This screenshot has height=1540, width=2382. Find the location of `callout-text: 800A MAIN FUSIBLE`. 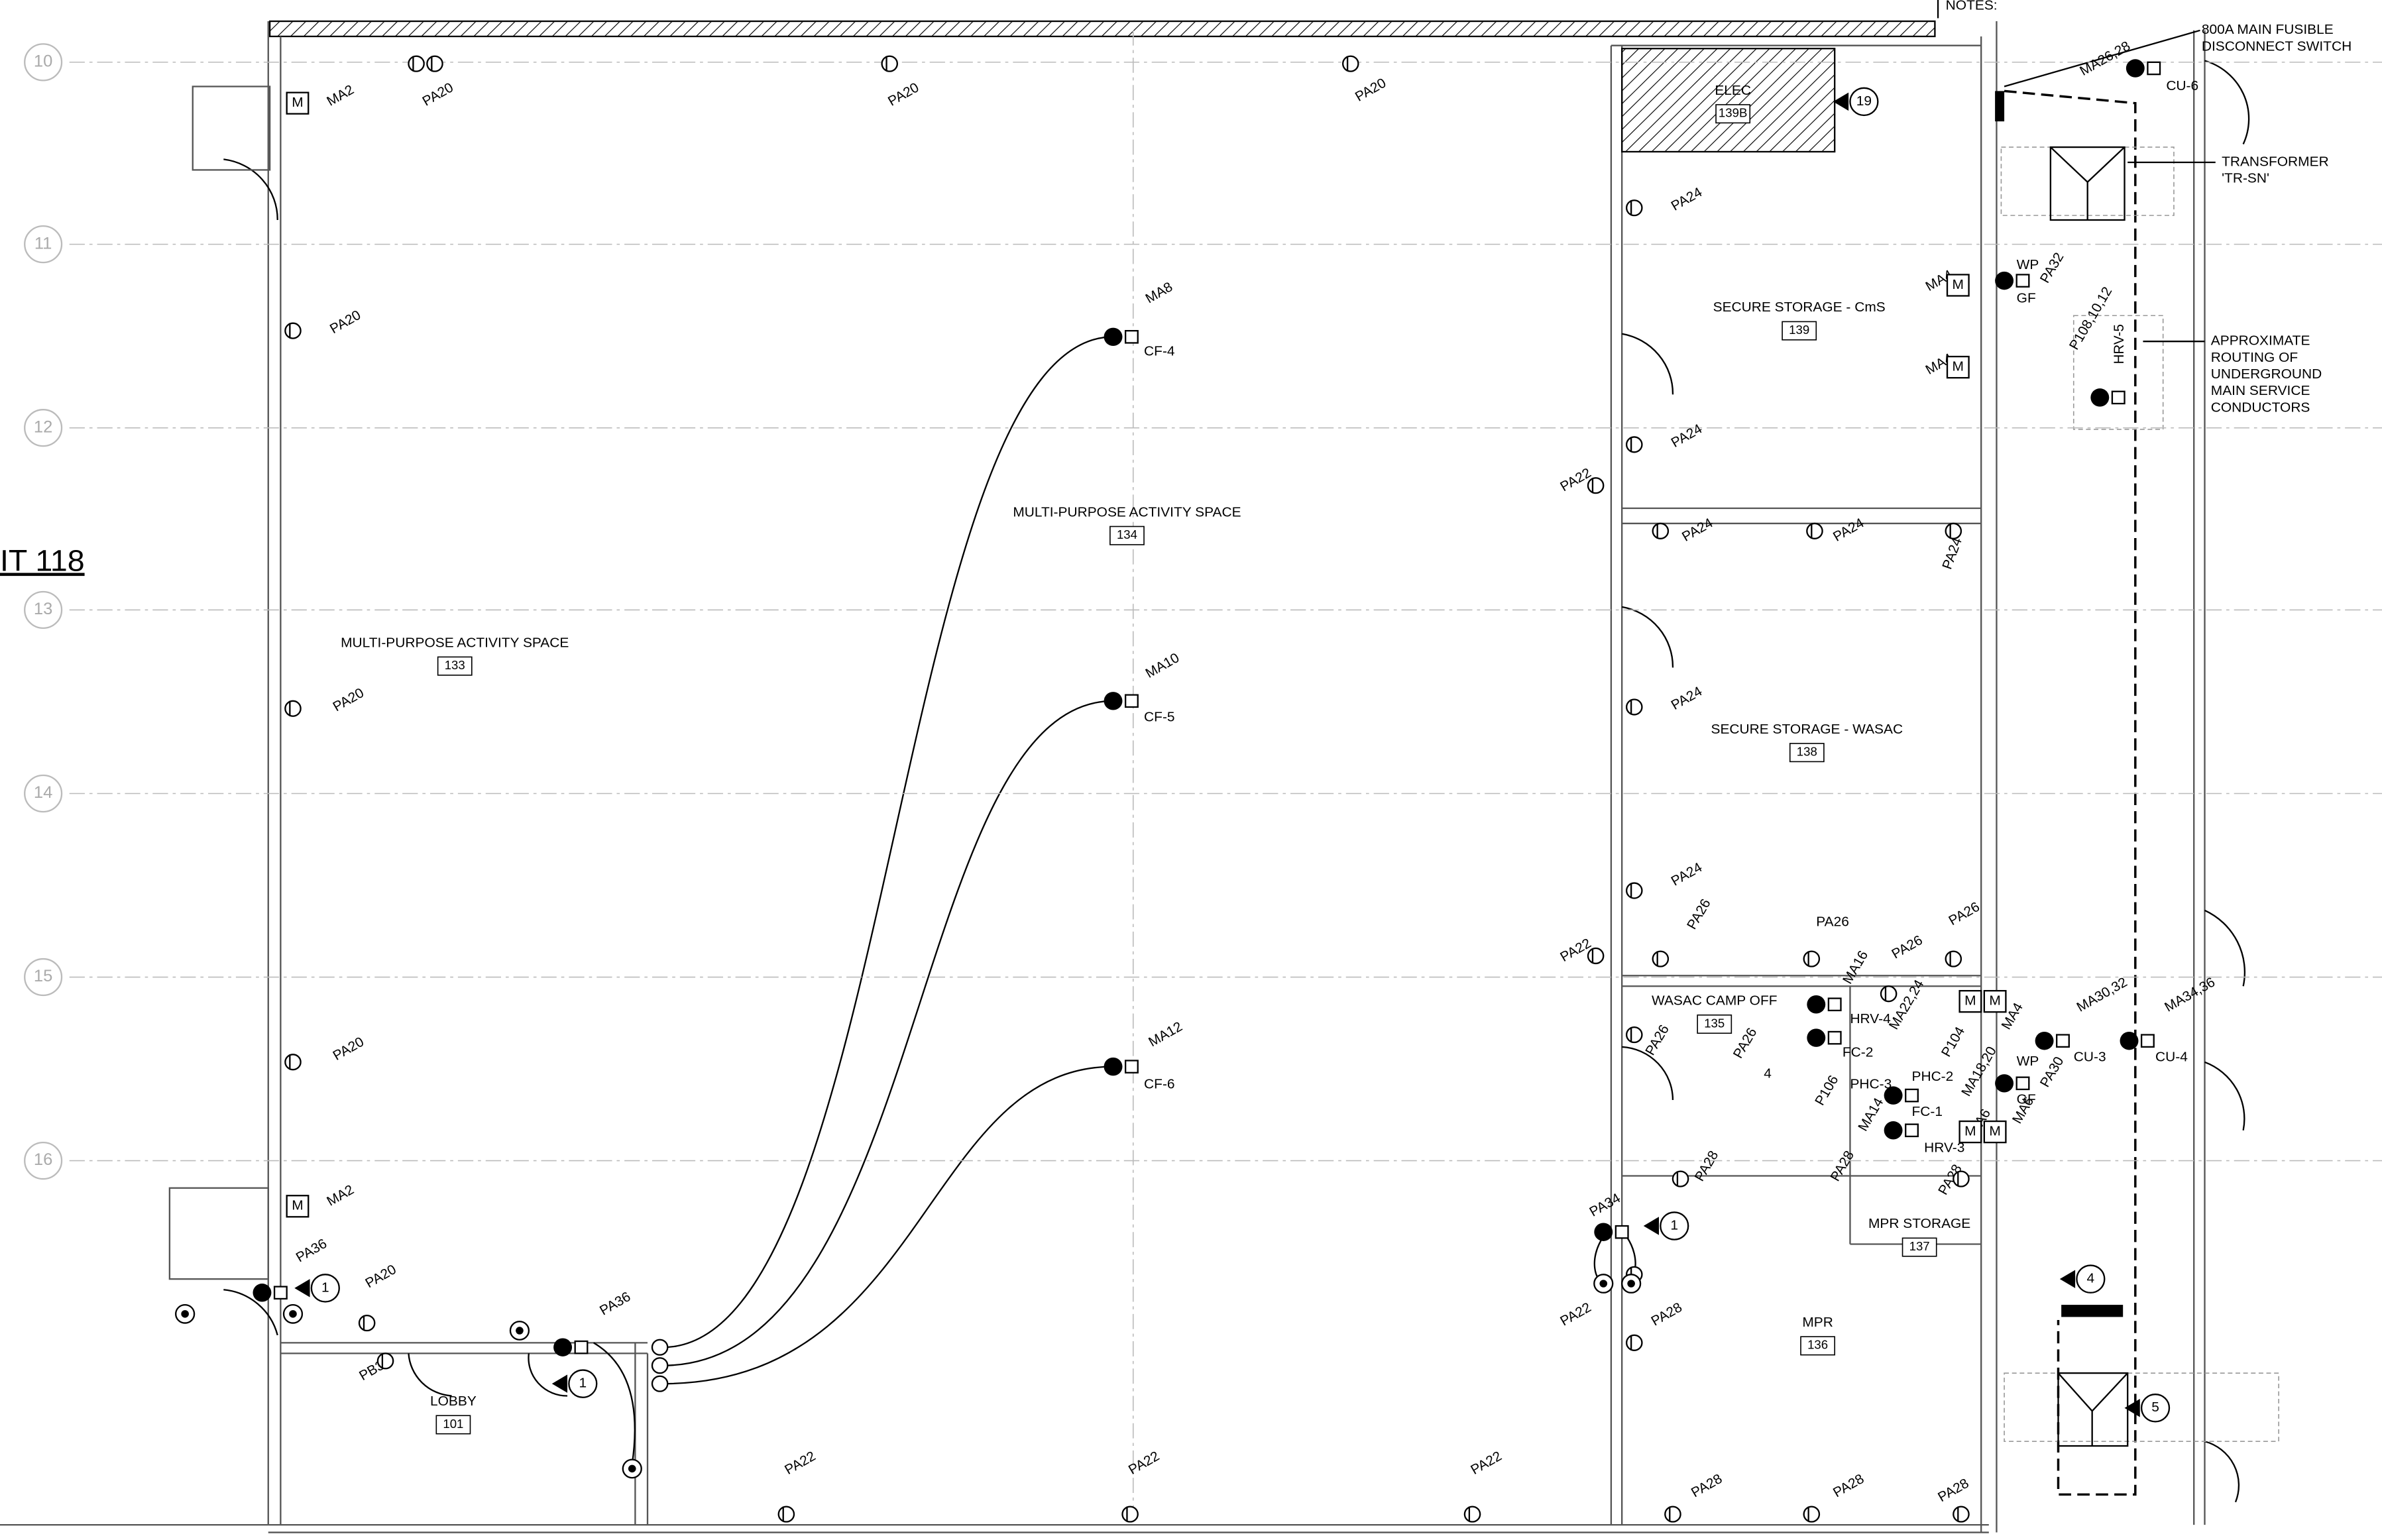

callout-text: 800A MAIN FUSIBLE is located at coordinates (2268, 29).